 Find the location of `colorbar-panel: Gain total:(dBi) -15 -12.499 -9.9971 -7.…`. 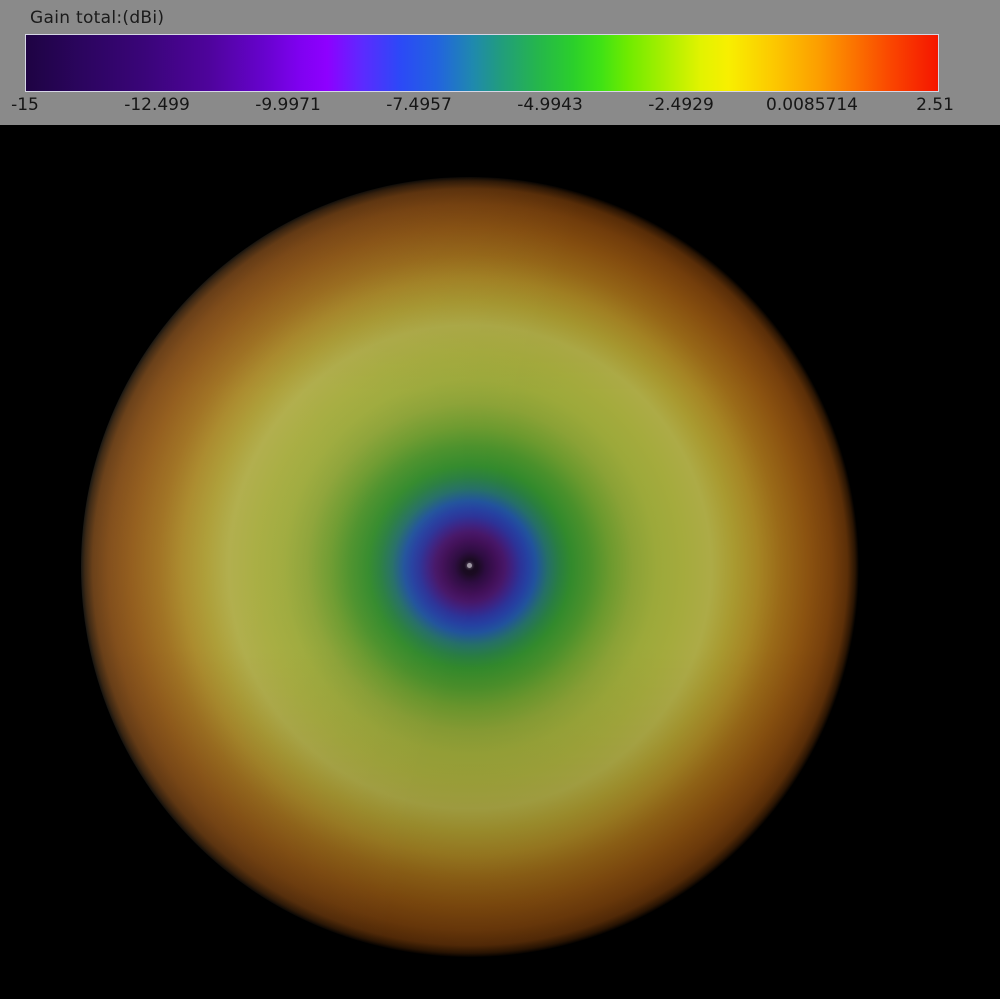

colorbar-panel: Gain total:(dBi) -15 -12.499 -9.9971 -7.… is located at coordinates (500, 62).